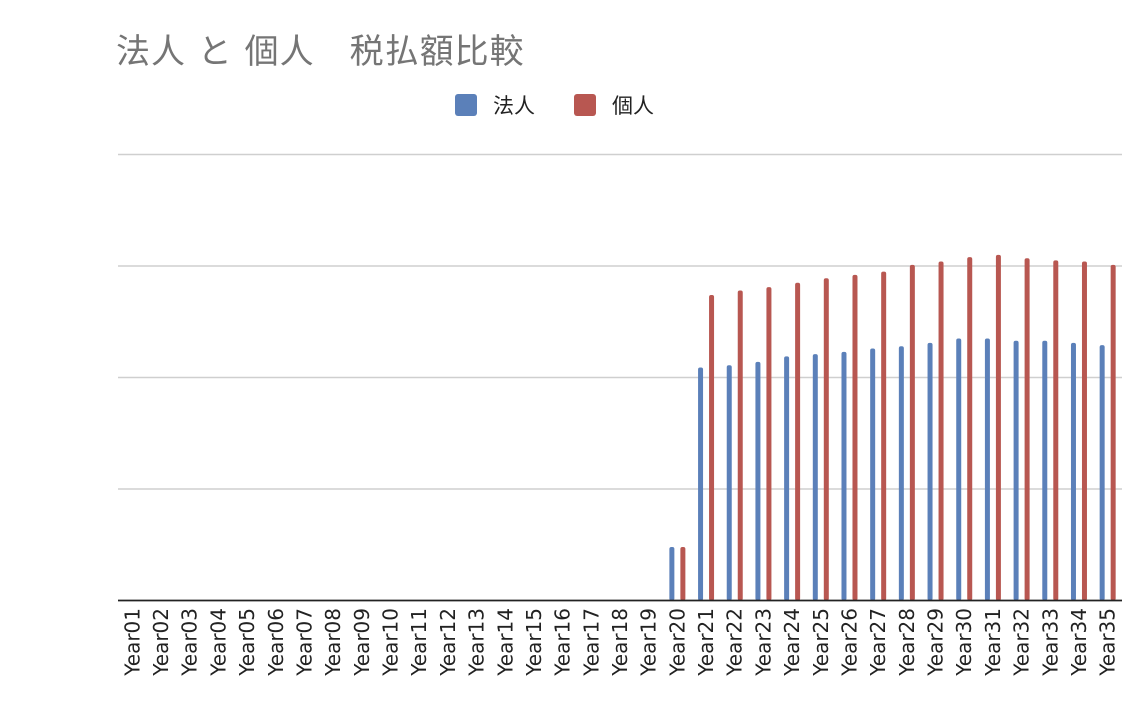  I want to click on bar-houjin-Year25, so click(815, 477).